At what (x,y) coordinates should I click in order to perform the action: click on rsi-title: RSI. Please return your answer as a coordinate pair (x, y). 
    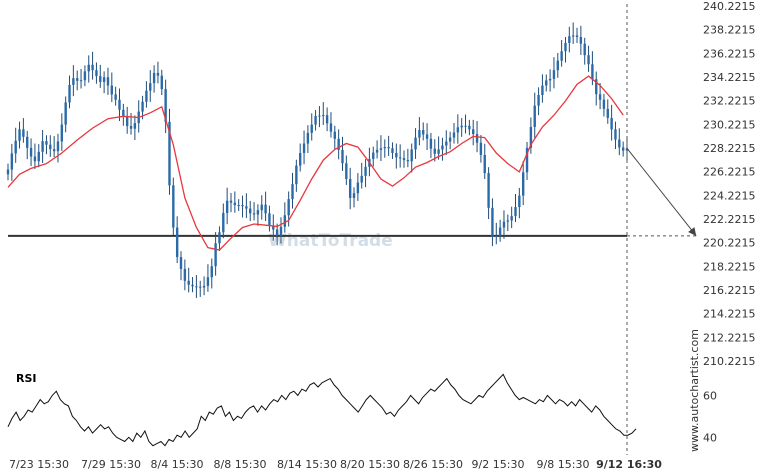
    Looking at the image, I should click on (26, 378).